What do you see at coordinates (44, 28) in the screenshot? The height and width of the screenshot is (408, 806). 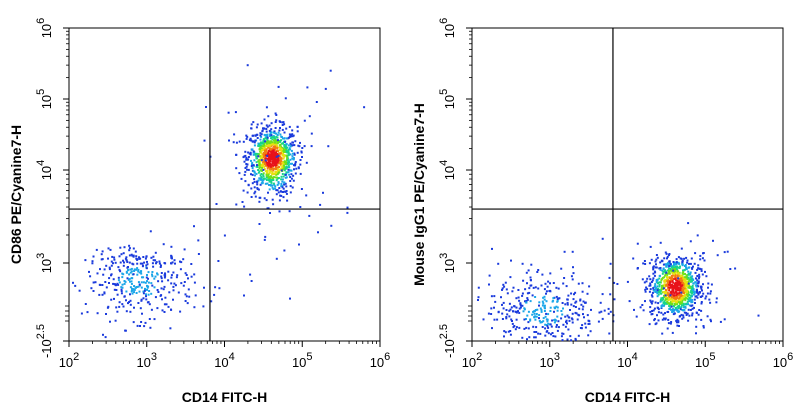 I see `y-tick-label: 106` at bounding box center [44, 28].